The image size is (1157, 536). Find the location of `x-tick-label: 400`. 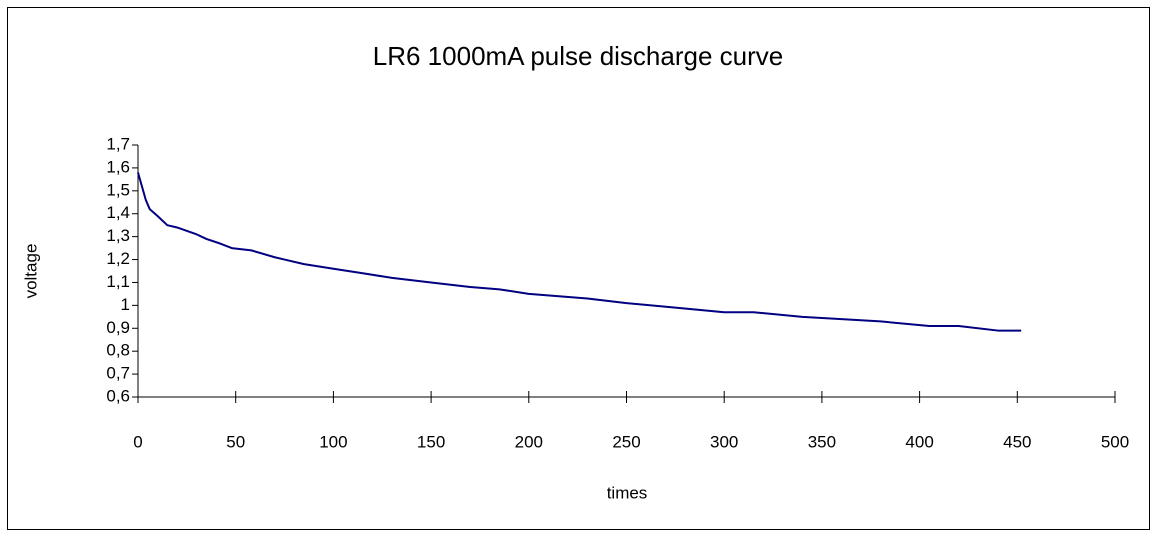

x-tick-label: 400 is located at coordinates (919, 441).